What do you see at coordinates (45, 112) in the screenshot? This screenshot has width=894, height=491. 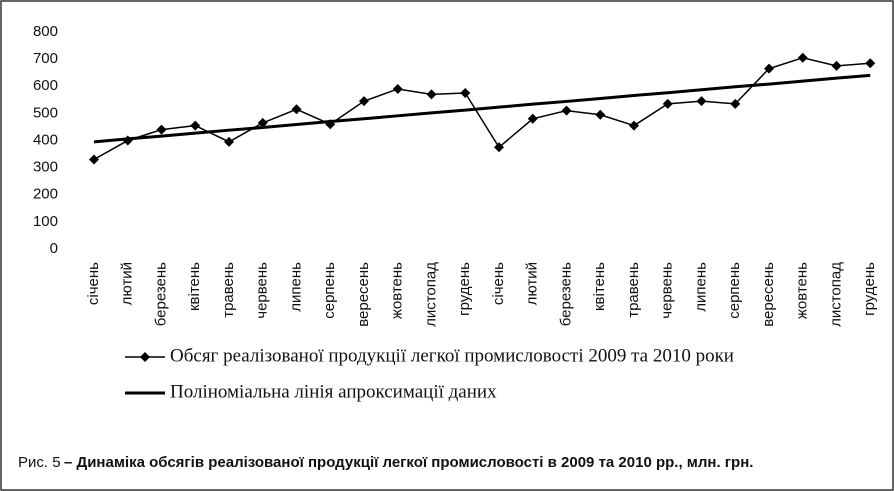 I see `y-tick-label: 500` at bounding box center [45, 112].